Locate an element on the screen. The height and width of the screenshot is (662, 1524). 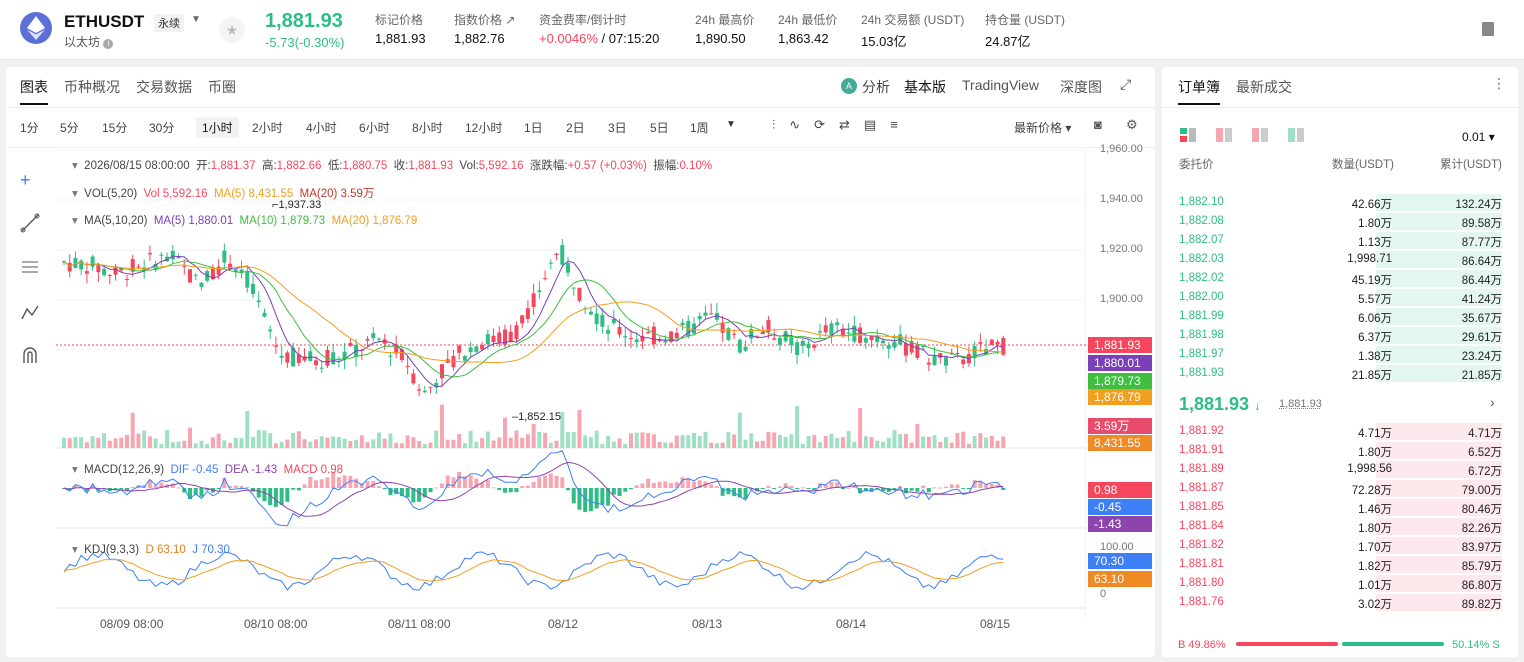
basic-view-button: 基本版 is located at coordinates (925, 87).